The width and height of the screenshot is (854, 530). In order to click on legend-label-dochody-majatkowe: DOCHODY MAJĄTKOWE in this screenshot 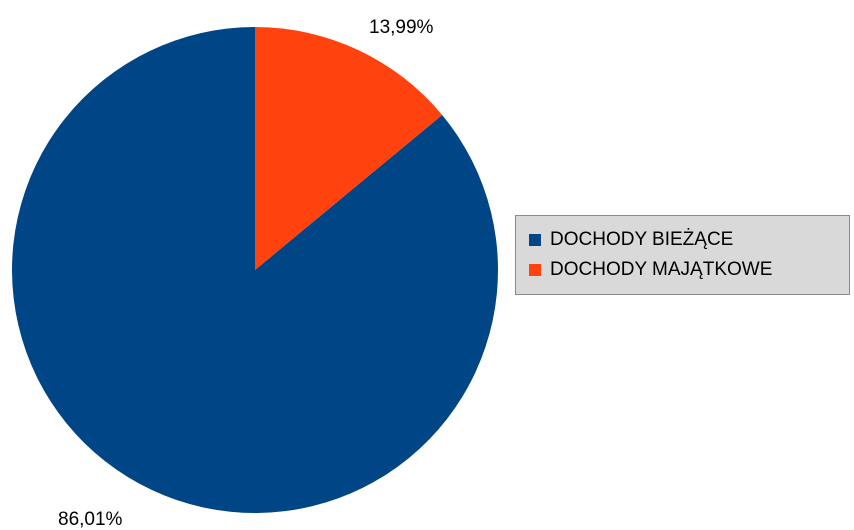, I will do `click(661, 269)`.